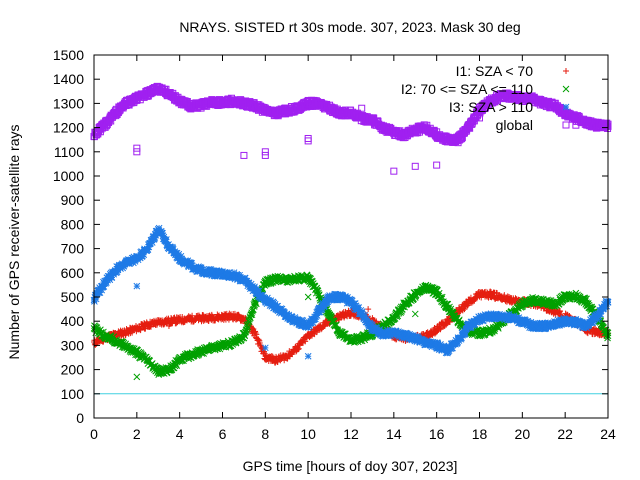  I want to click on y-axis-label: Number of GPS receiver-satellite rays, so click(14, 242).